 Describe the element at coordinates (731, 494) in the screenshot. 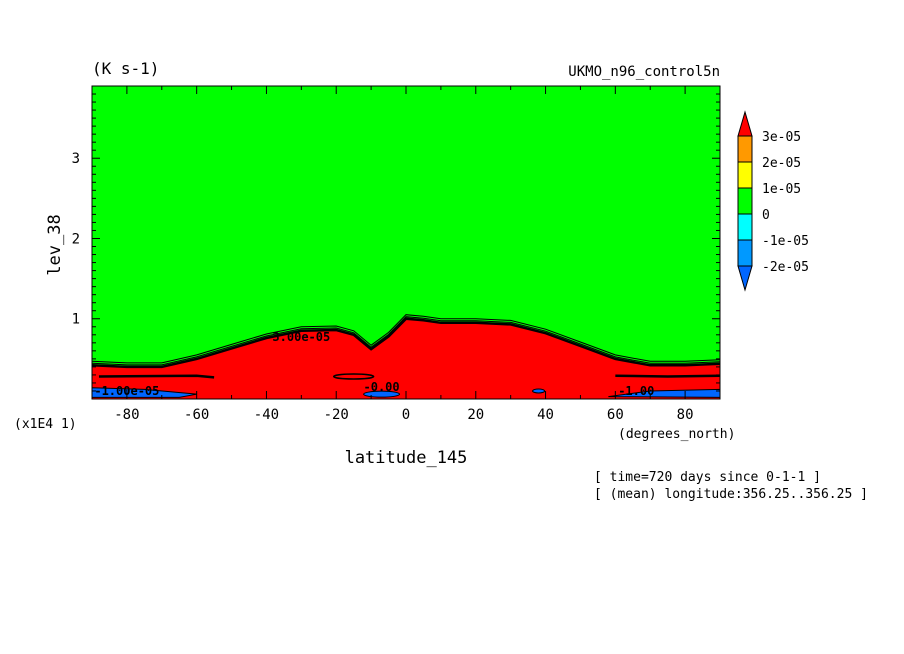

I see `longitude-annotation: [ (mean) longitude:356.25..356.25 ]` at that location.